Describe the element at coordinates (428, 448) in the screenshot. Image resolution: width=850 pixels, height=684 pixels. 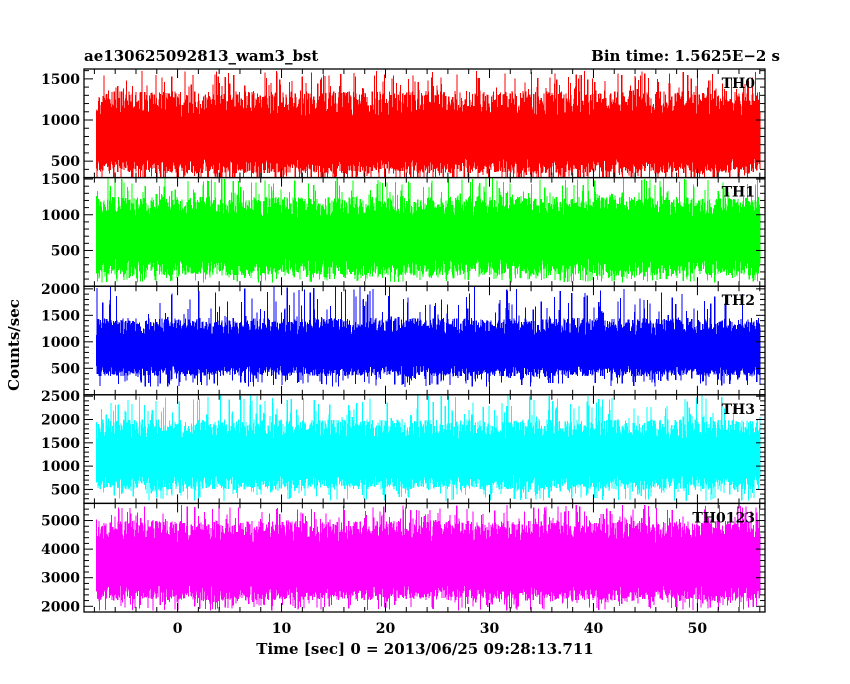
I see `series-th3` at that location.